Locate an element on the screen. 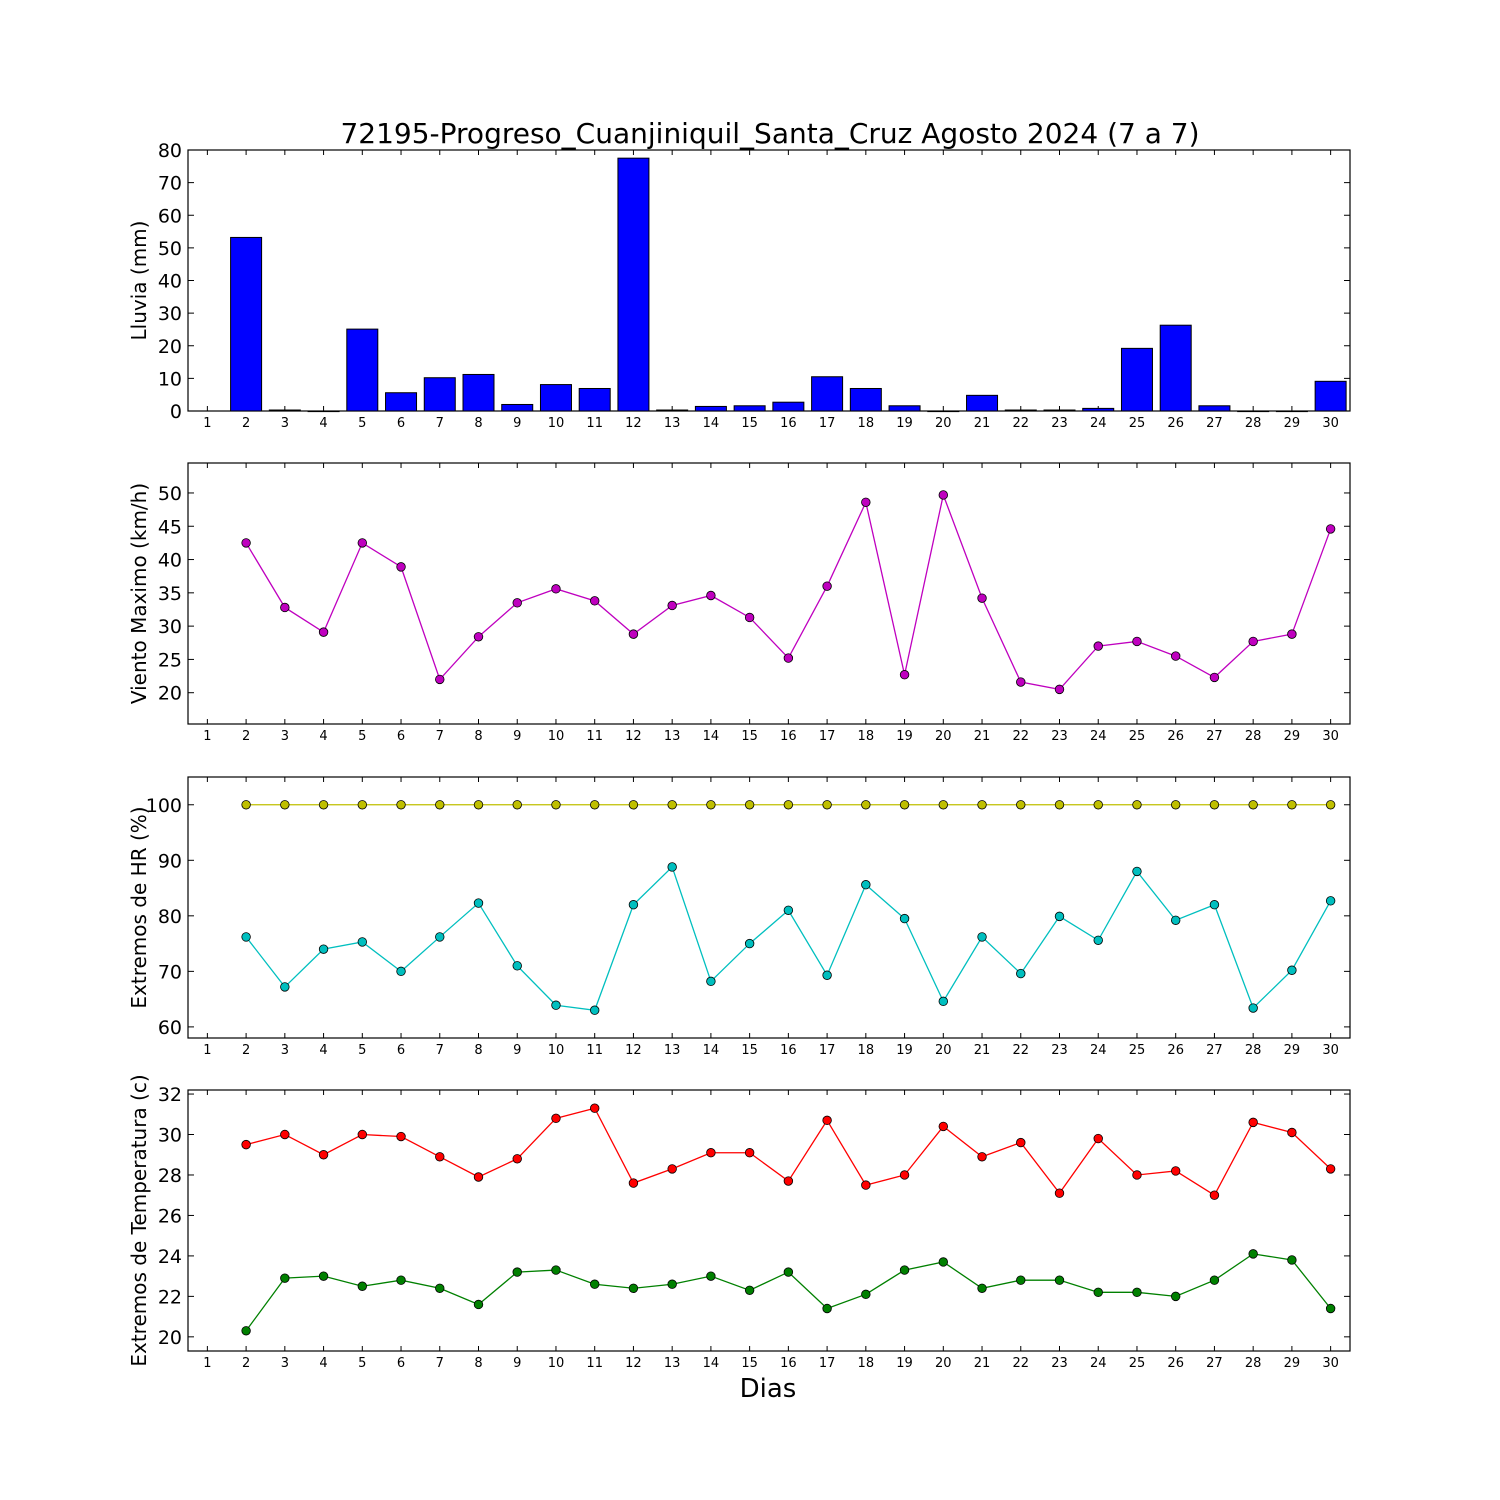 The image size is (1500, 1500). x-tick-label: 13 is located at coordinates (672, 1050).